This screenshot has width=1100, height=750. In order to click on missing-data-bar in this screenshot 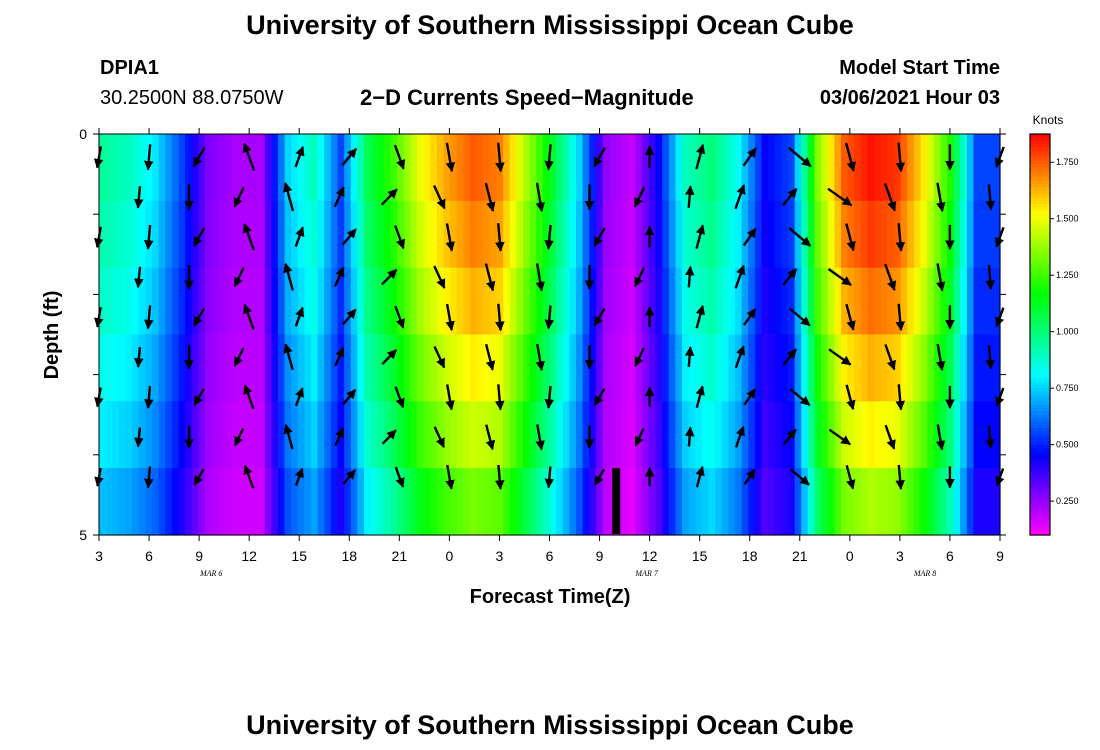, I will do `click(616, 501)`.